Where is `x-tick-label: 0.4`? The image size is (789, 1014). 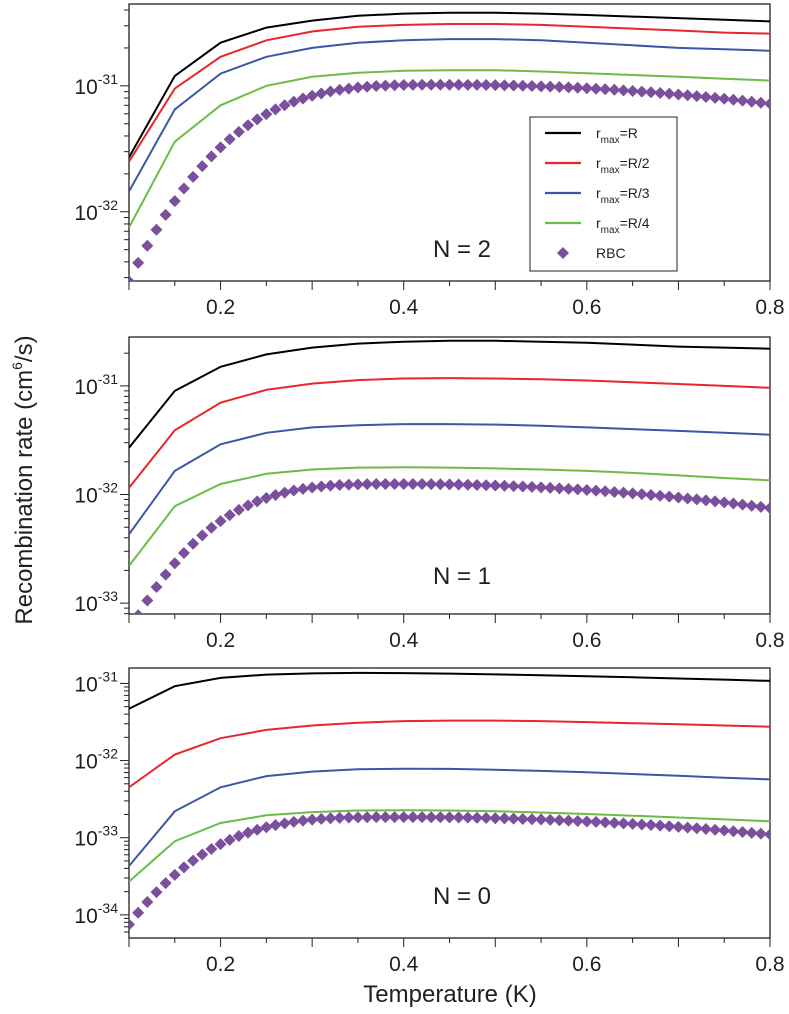
x-tick-label: 0.4 is located at coordinates (404, 640).